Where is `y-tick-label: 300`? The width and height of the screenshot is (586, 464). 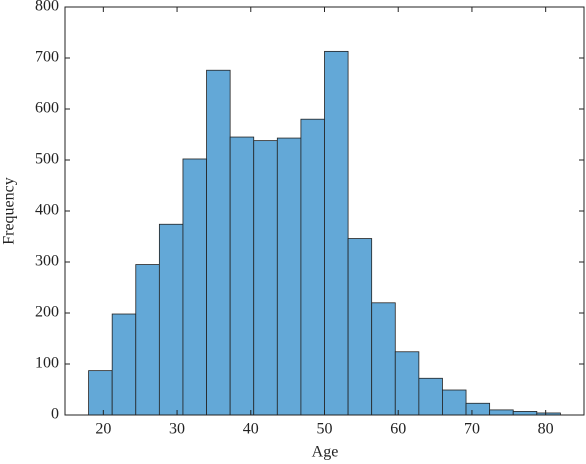 y-tick-label: 300 is located at coordinates (47, 261).